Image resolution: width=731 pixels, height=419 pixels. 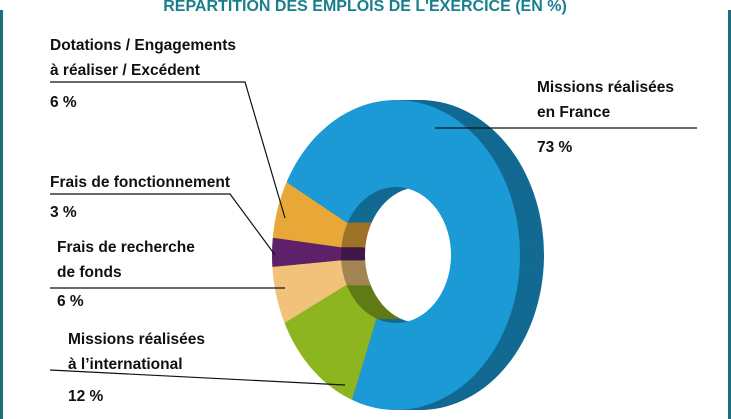 I want to click on label-line: Frais de recherche, so click(x=126, y=247).